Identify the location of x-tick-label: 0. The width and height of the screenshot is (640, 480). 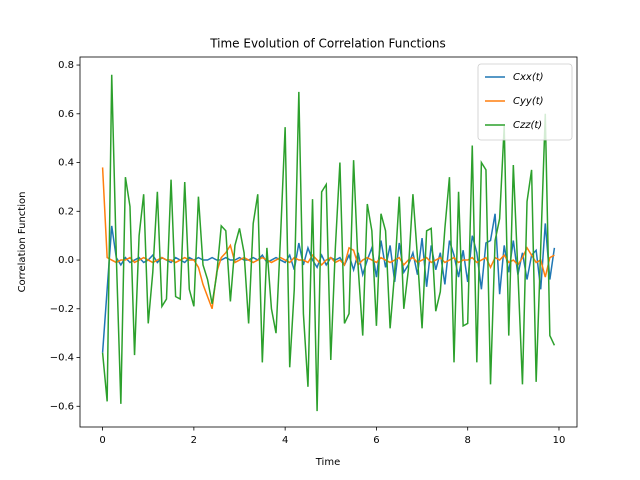
(102, 440).